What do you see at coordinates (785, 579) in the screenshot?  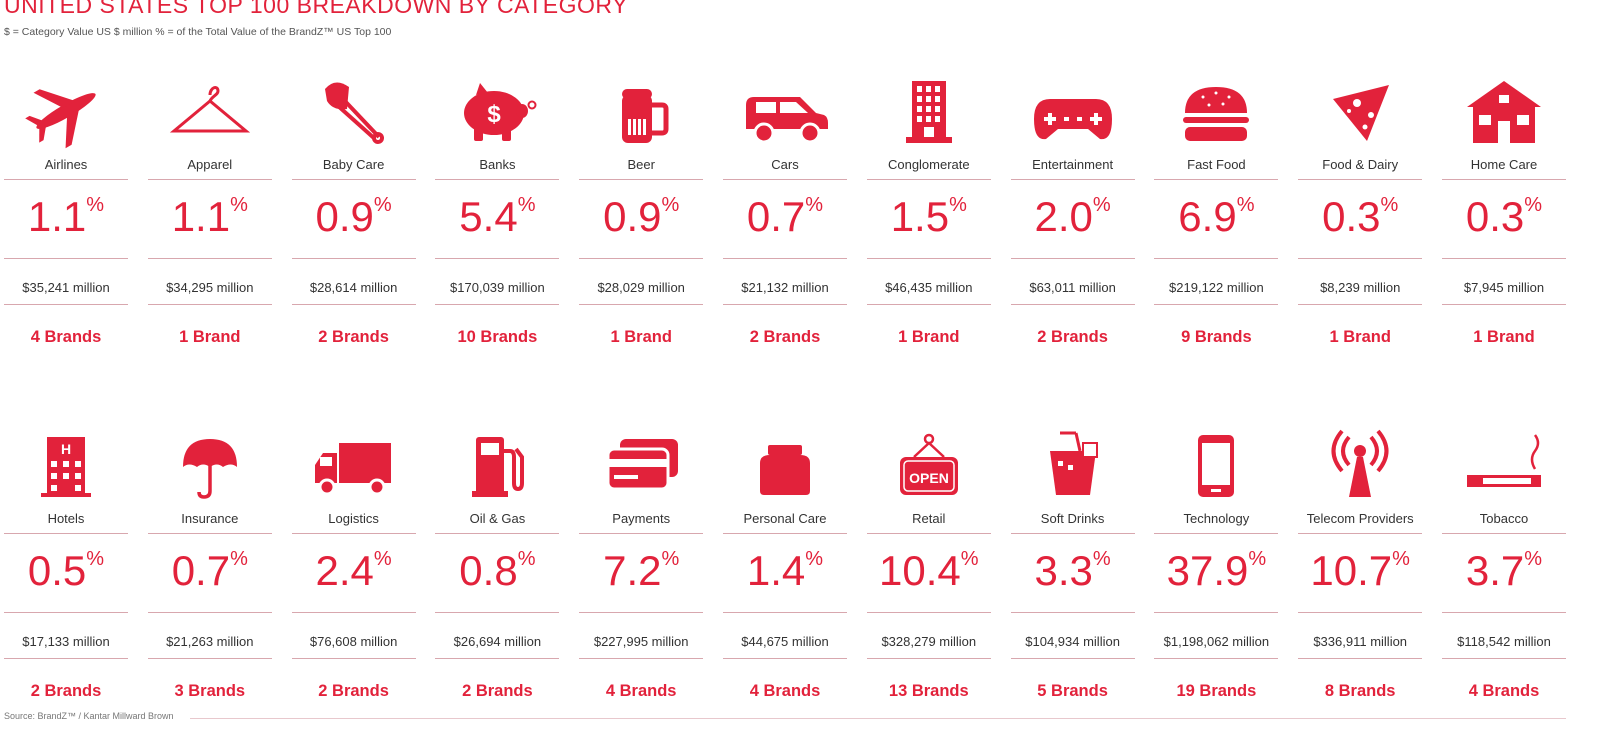 I see `category-card: Personal Care 1.4% $44,675 million 4 Brands` at bounding box center [785, 579].